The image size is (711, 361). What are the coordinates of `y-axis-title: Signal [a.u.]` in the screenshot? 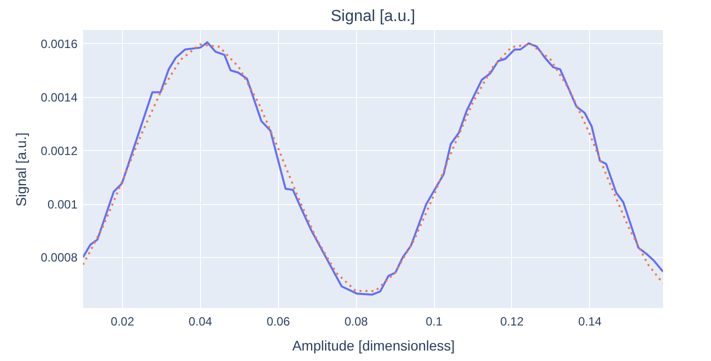 It's located at (20, 169).